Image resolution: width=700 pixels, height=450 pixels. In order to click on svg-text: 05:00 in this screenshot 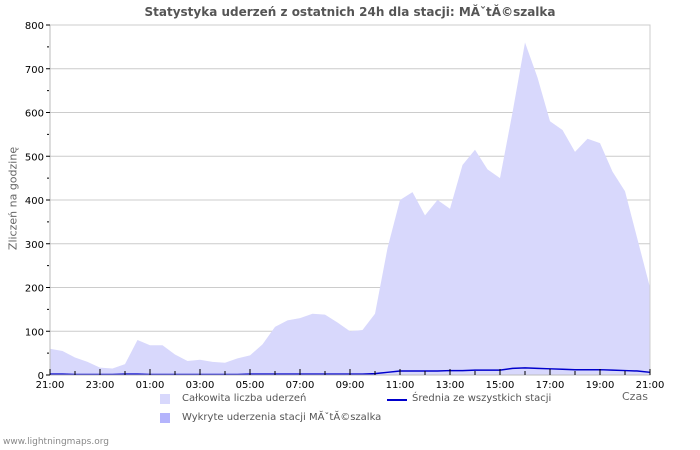, I will do `click(250, 385)`.